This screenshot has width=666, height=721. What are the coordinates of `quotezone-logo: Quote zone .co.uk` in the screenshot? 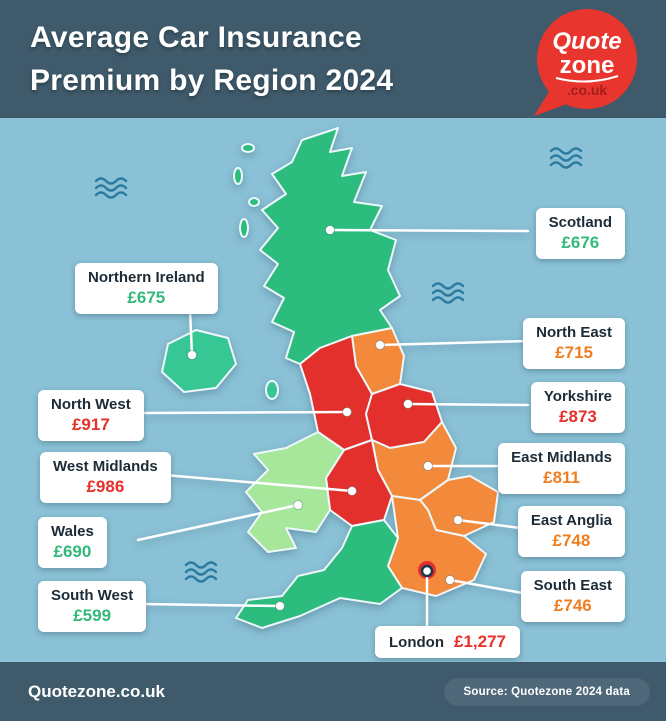 It's located at (585, 62).